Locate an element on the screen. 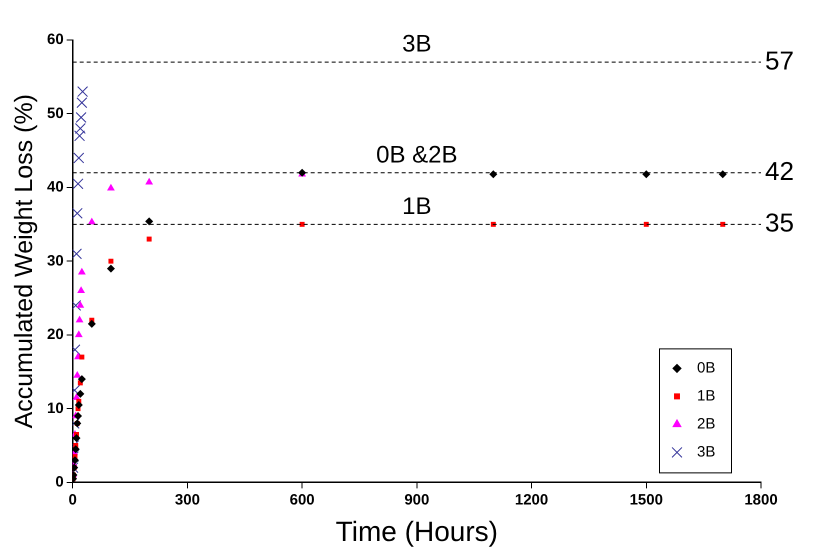 The image size is (819, 558). ref-line-label: 42 is located at coordinates (779, 171).